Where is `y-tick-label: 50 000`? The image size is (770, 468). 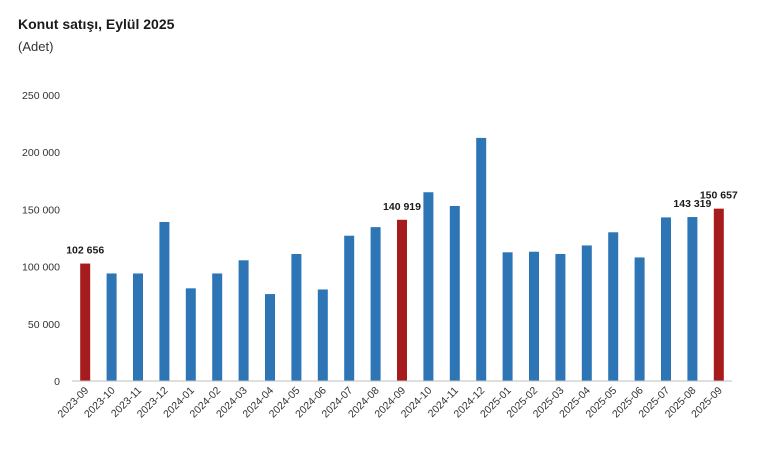
y-tick-label: 50 000 is located at coordinates (44, 325).